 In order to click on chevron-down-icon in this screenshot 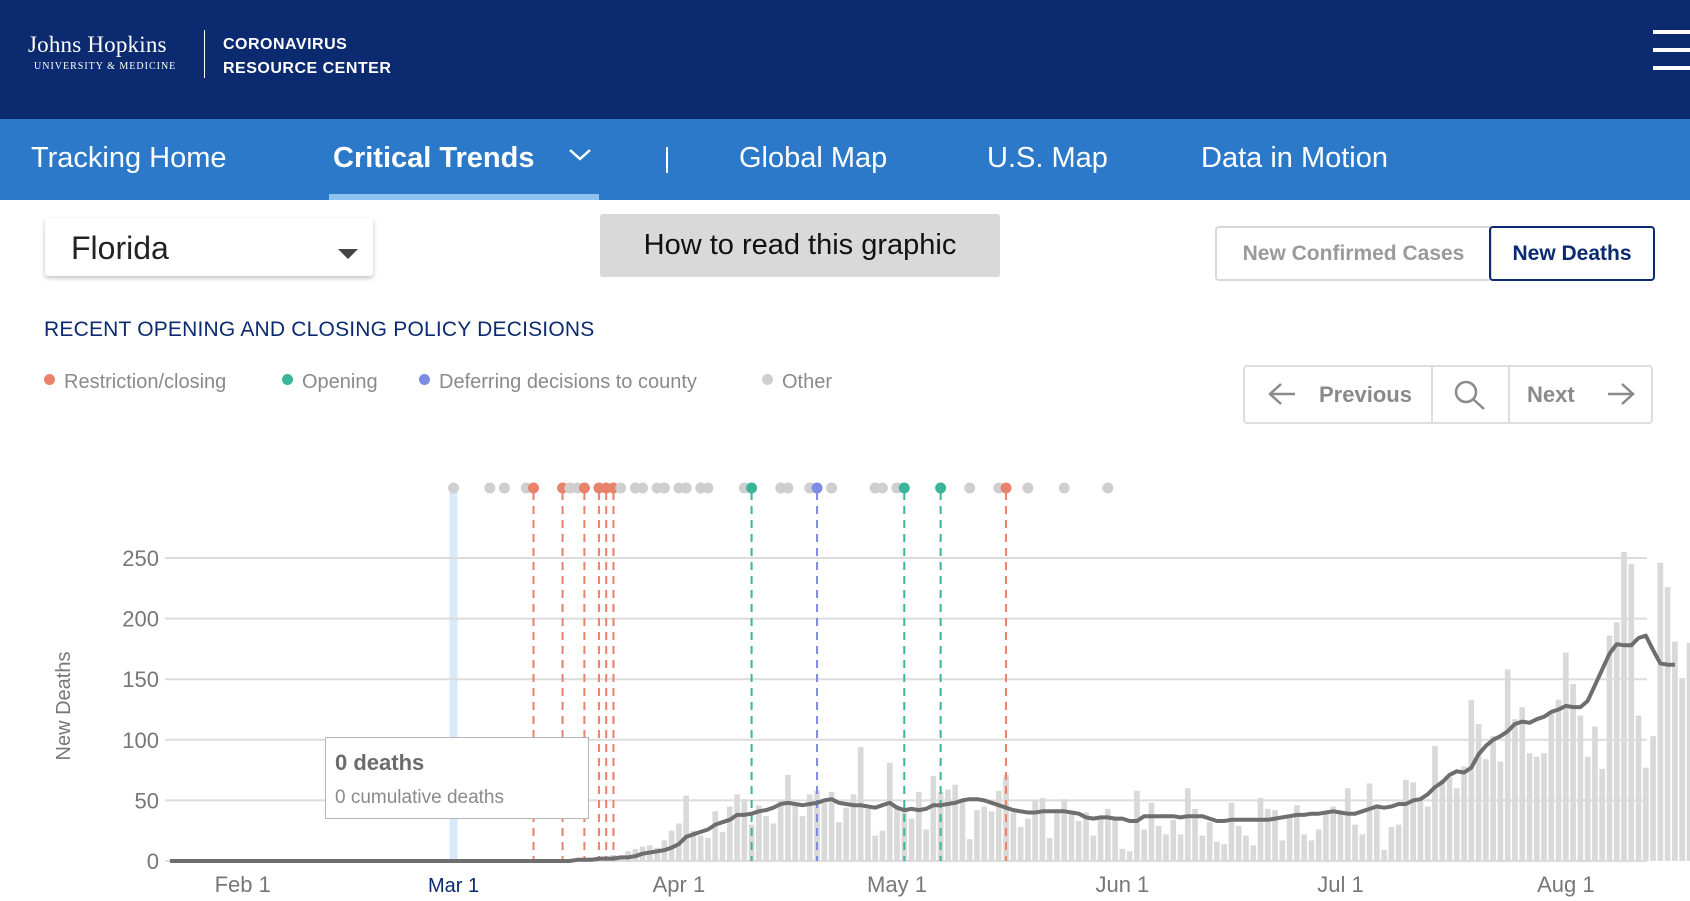, I will do `click(580, 155)`.